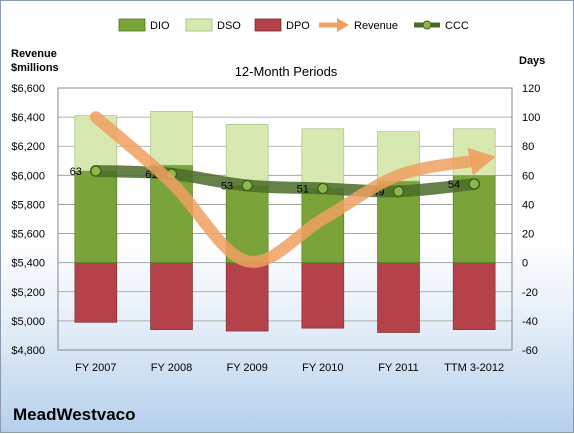  Describe the element at coordinates (229, 26) in the screenshot. I see `legend-label: DSO` at that location.